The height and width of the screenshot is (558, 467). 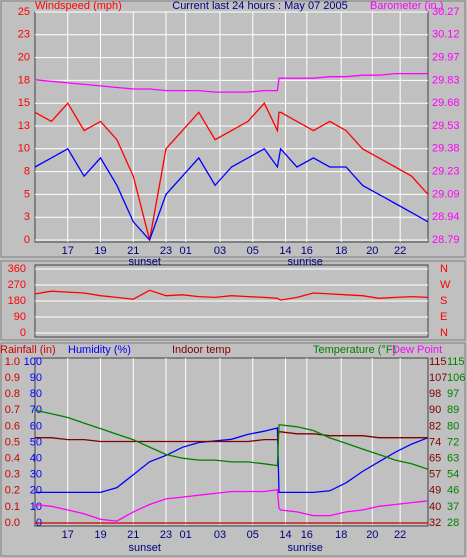 What do you see at coordinates (78, 6) in the screenshot?
I see `axis-title: Windspeed (mph)` at bounding box center [78, 6].